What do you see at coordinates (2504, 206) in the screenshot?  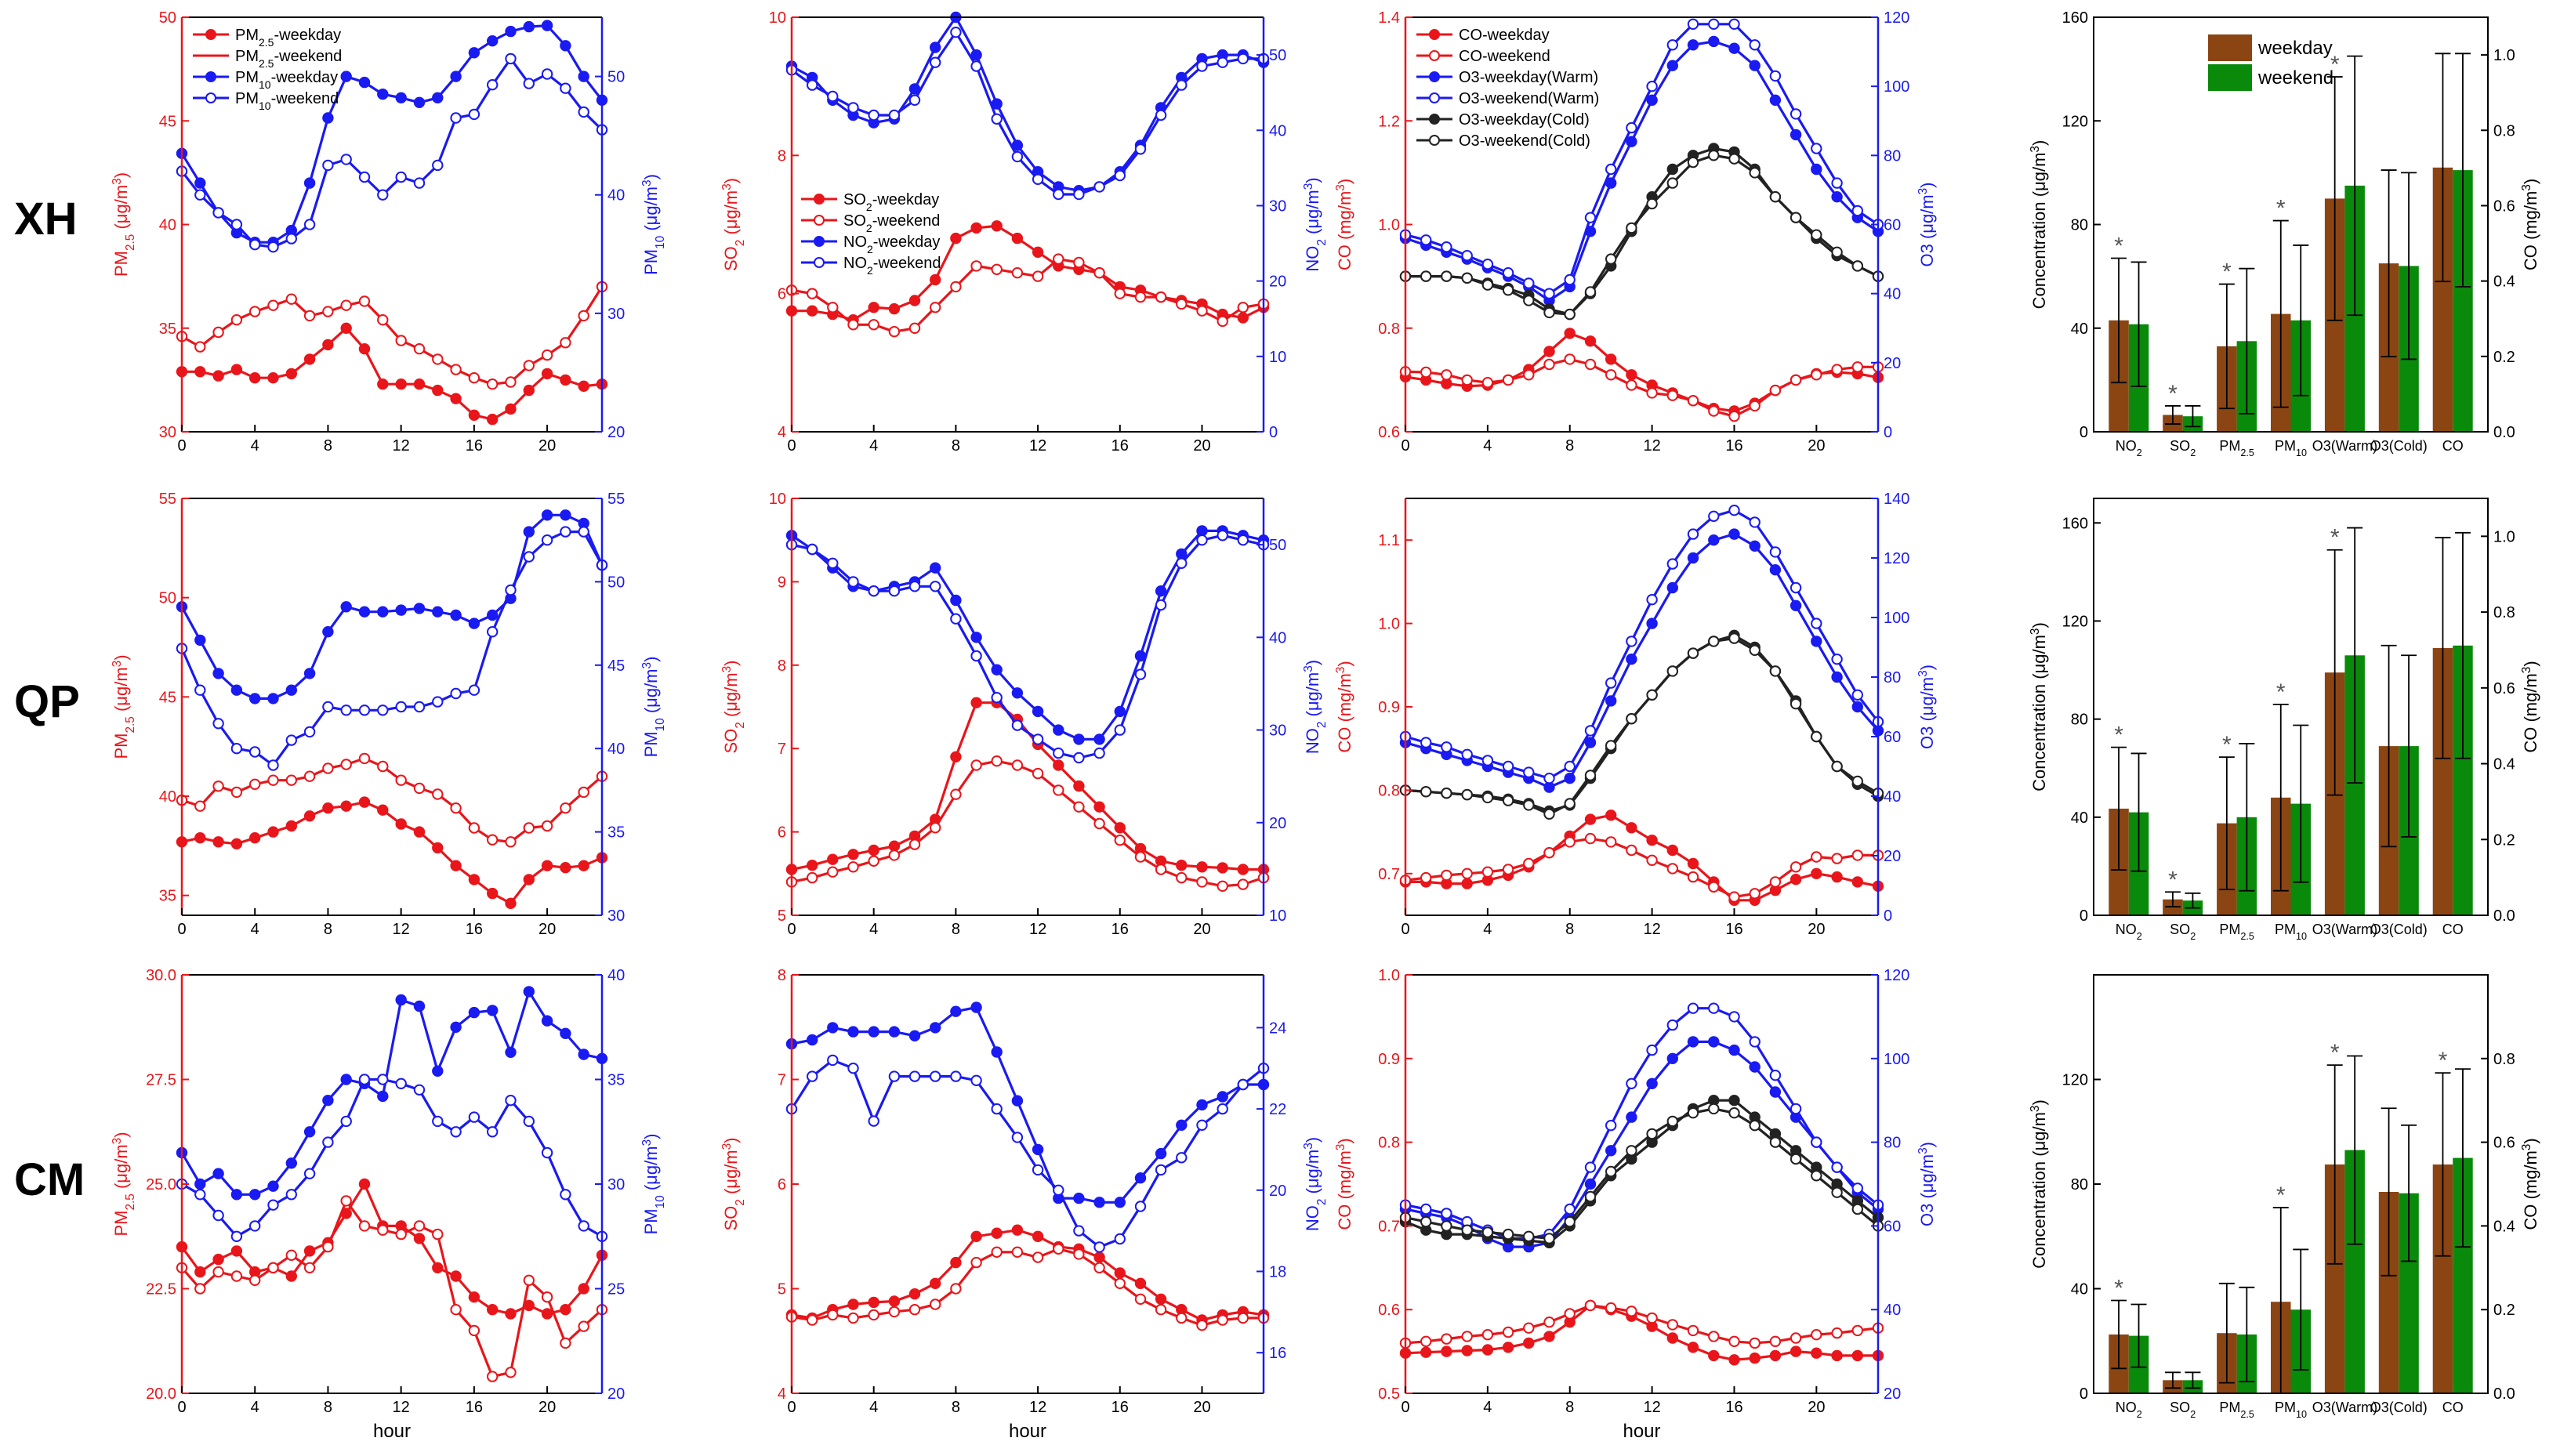 I see `xh-bar-ytick-right-label-3: 0.6` at bounding box center [2504, 206].